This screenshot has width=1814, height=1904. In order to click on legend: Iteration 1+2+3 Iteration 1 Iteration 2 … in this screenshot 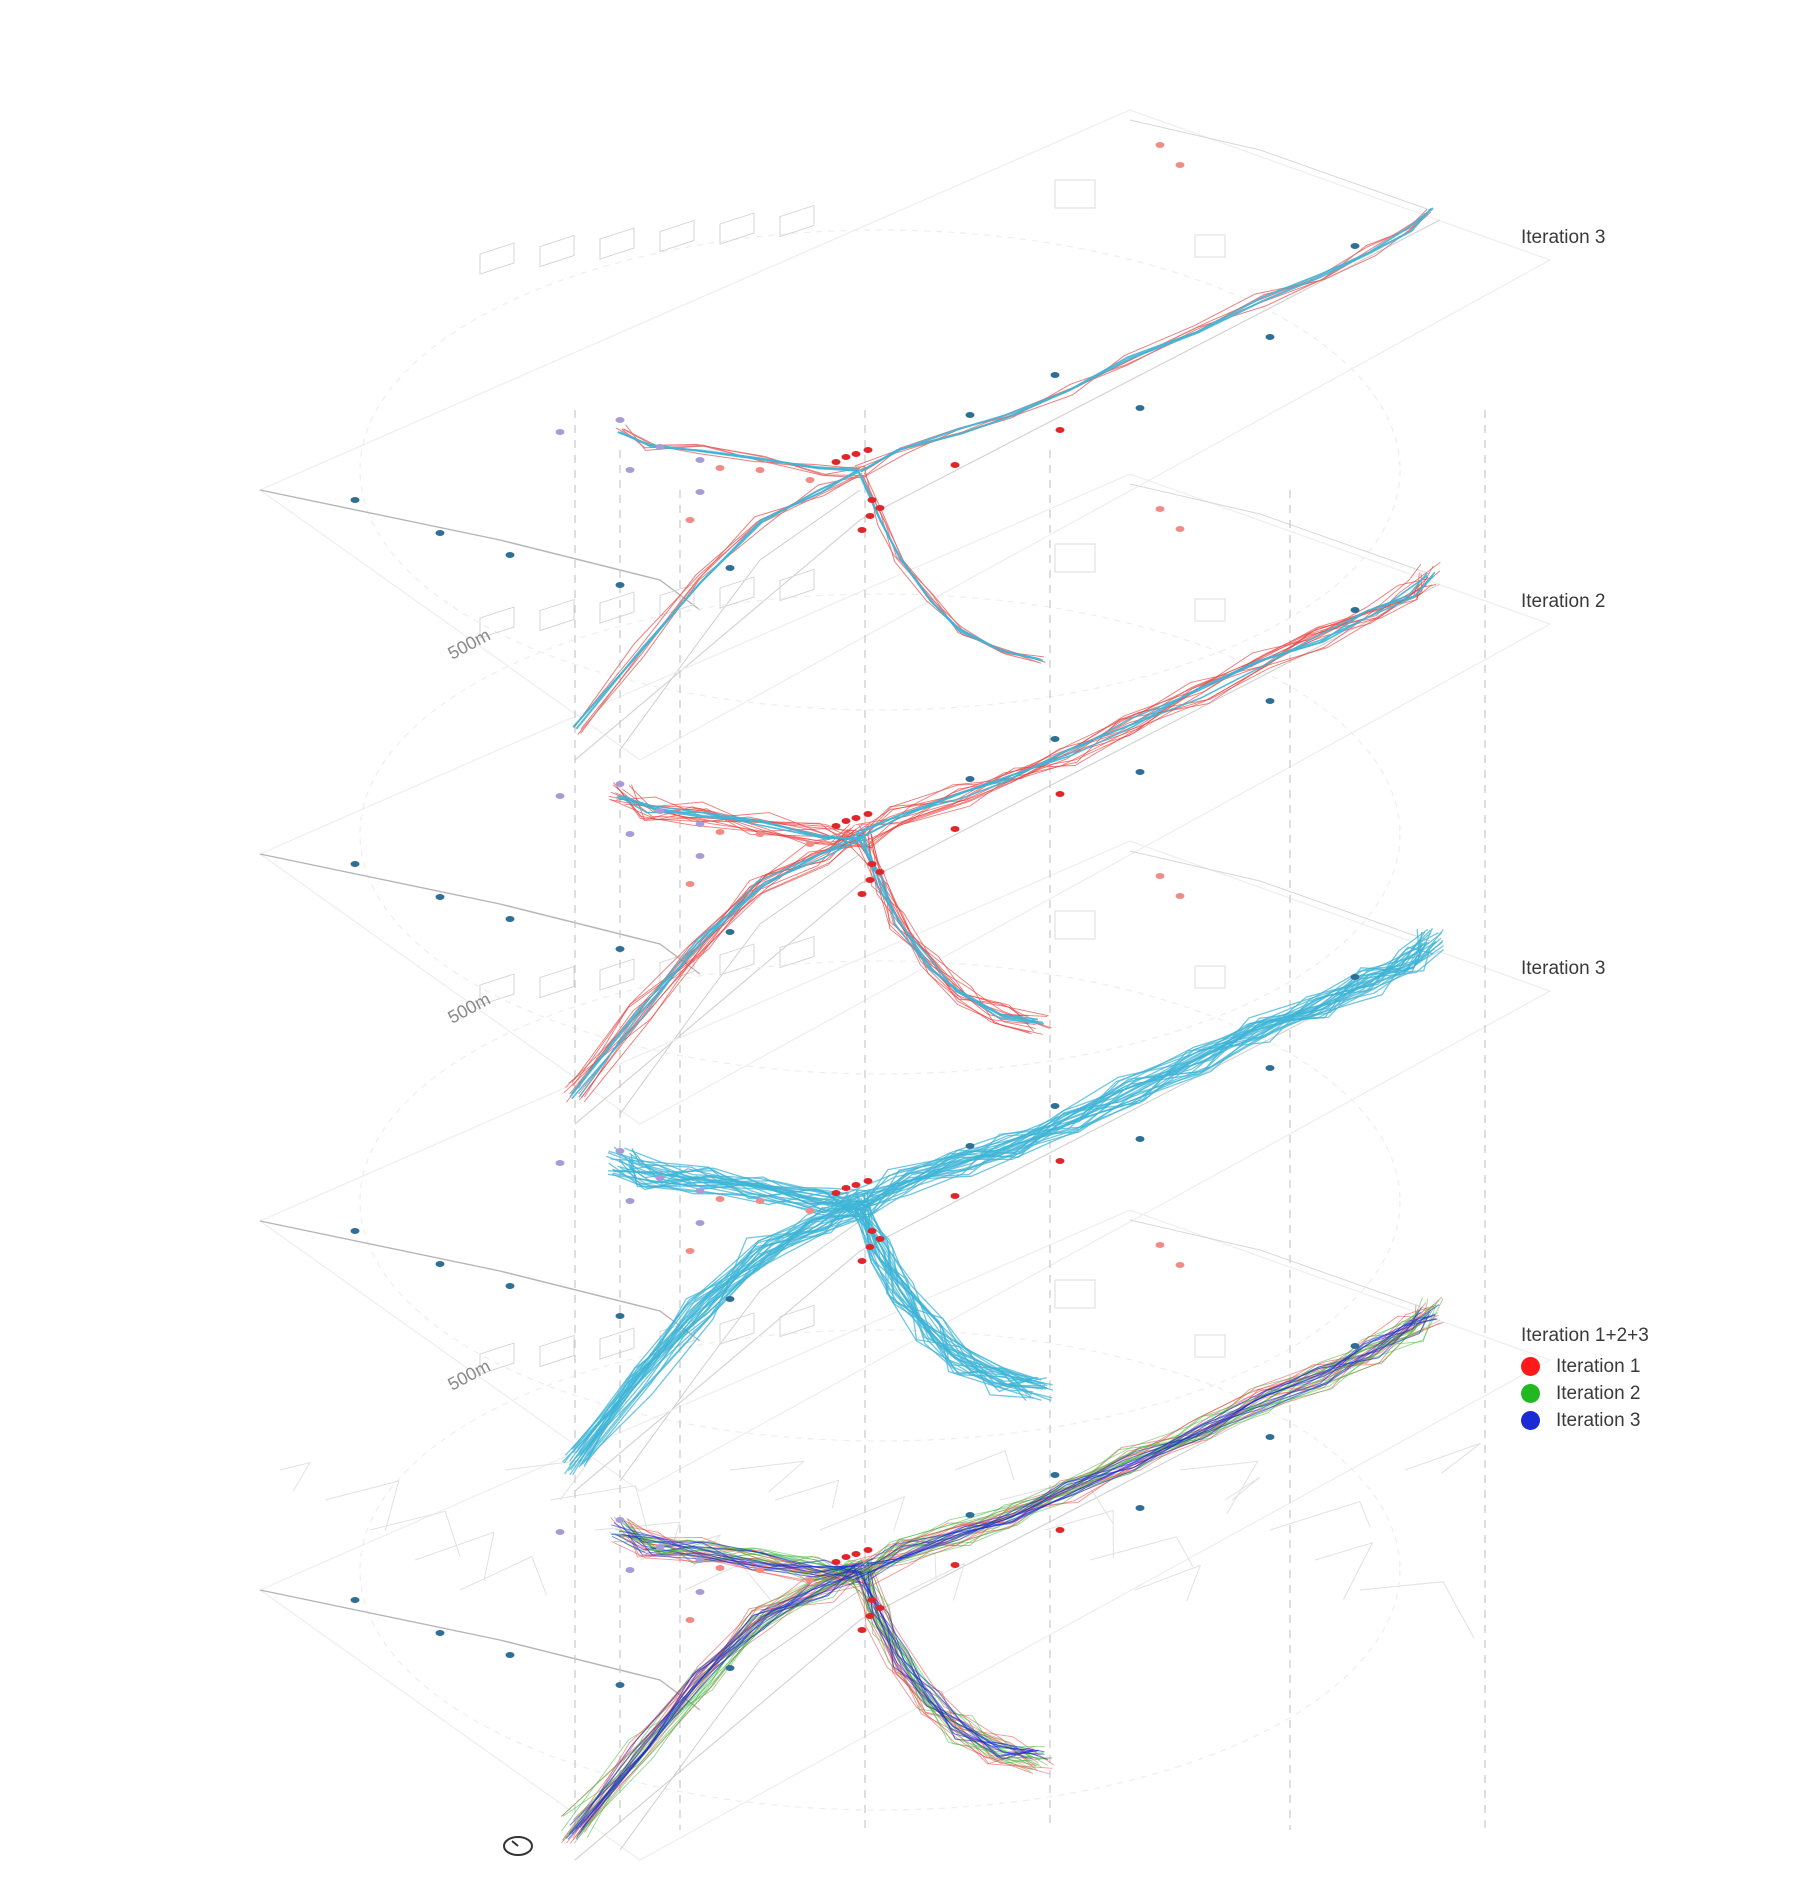, I will do `click(1585, 1379)`.